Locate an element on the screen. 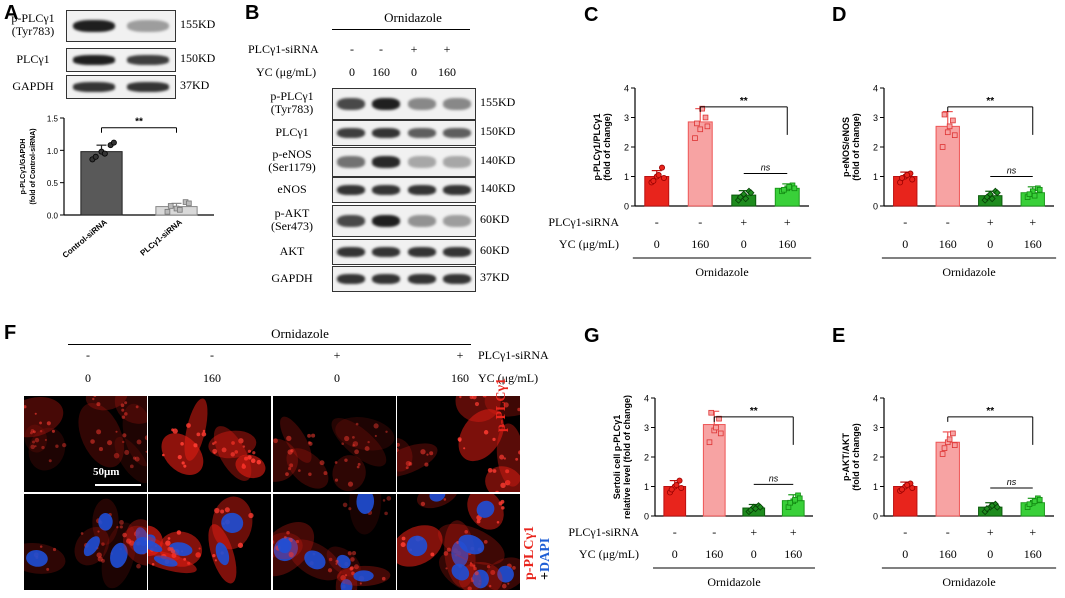 The image size is (1065, 598). blot-b-yc-value: 0 is located at coordinates (414, 72).